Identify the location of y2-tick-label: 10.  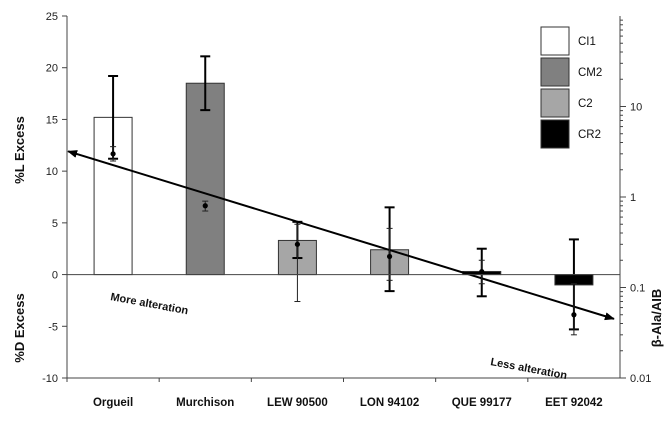
(636, 108).